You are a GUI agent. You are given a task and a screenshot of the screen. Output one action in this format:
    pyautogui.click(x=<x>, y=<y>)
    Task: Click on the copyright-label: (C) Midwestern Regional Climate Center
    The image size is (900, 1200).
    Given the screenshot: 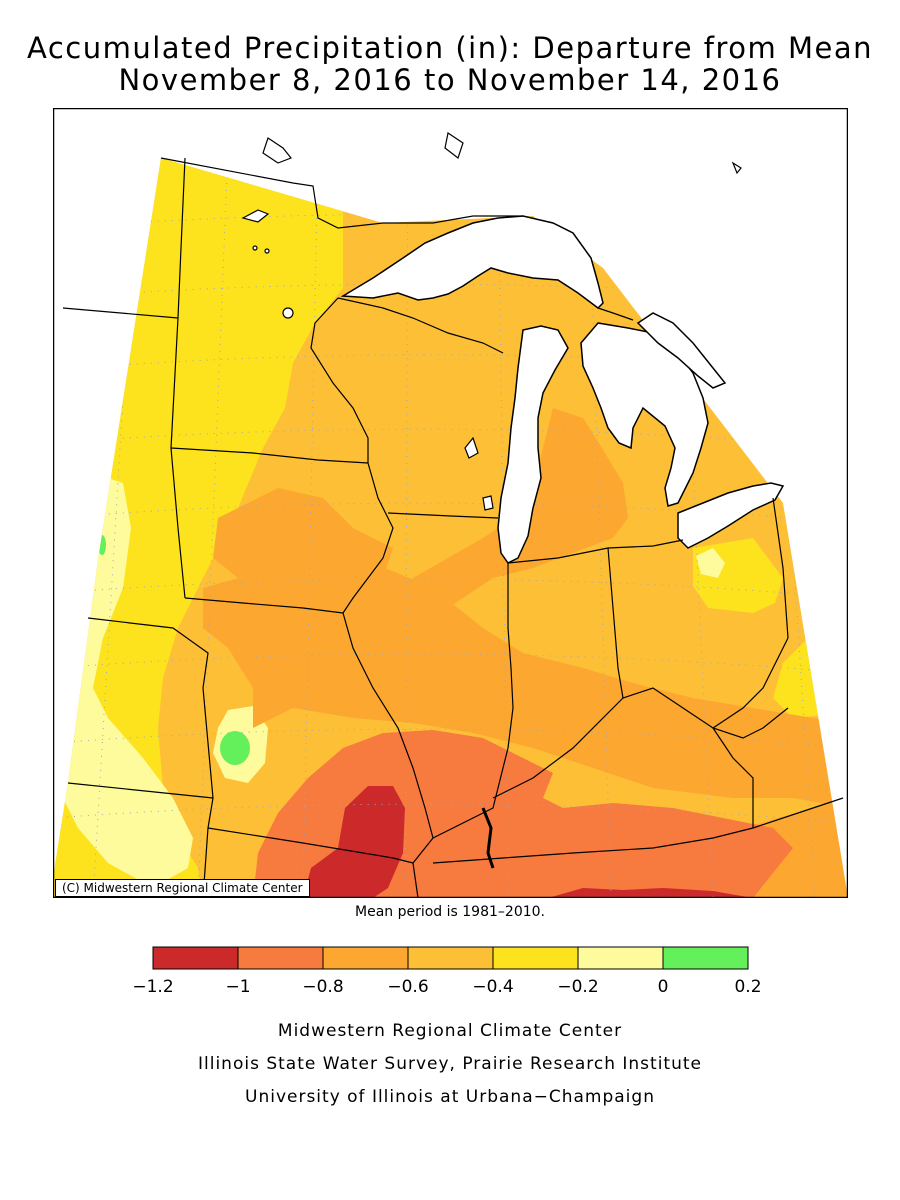 What is the action you would take?
    pyautogui.click(x=182, y=888)
    